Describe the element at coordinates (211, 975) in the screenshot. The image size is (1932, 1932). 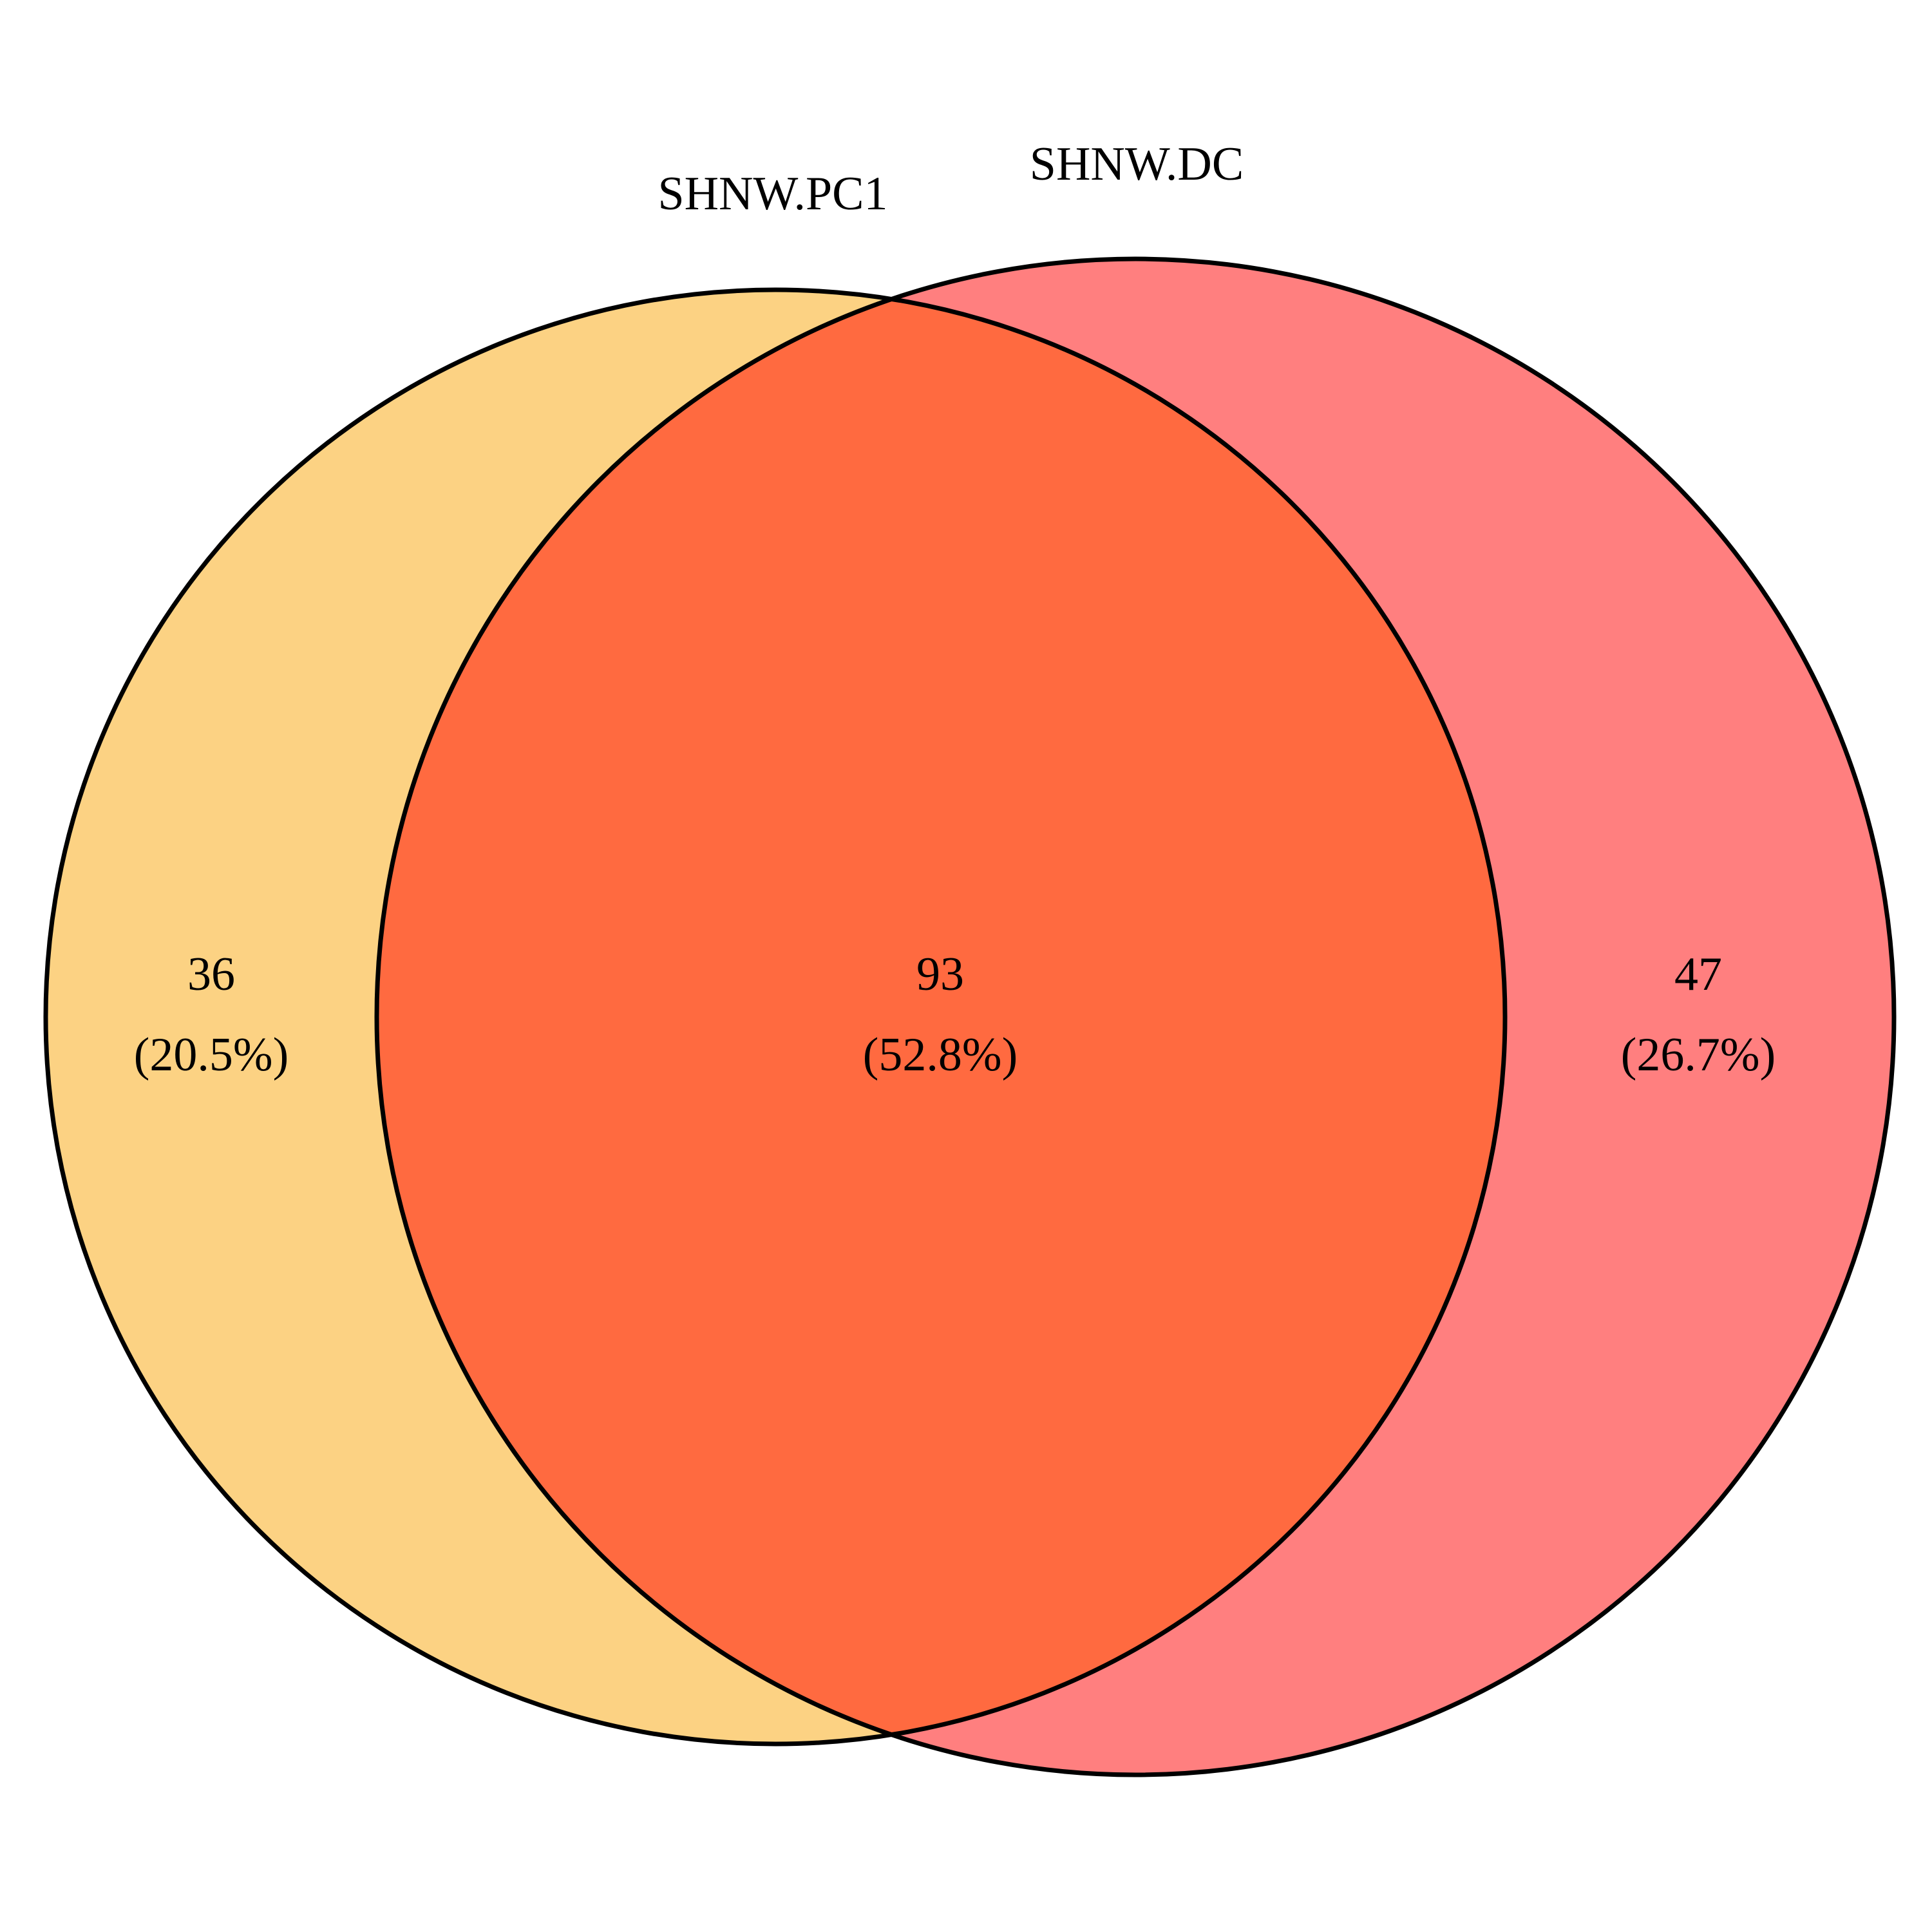
I see `region-pc1-only-count: 36` at that location.